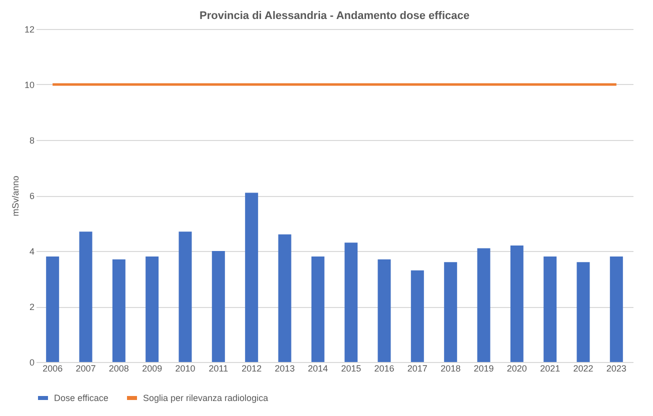  I want to click on x-tick-label: 2011, so click(218, 369).